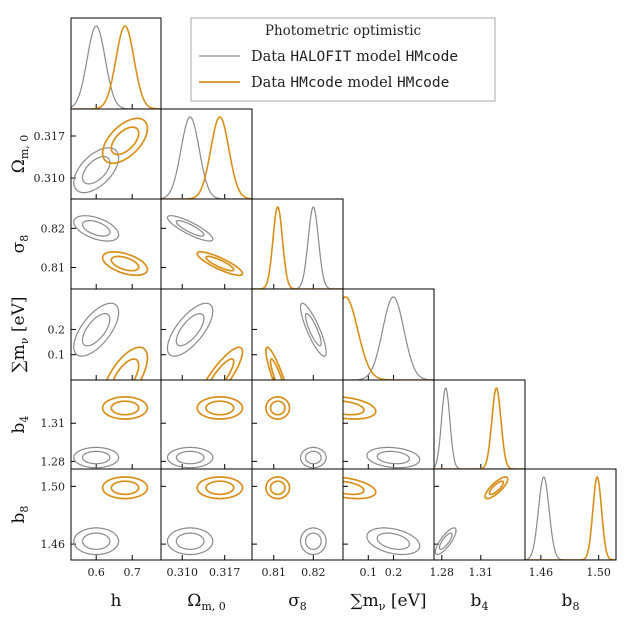 The height and width of the screenshot is (630, 643). What do you see at coordinates (442, 572) in the screenshot?
I see `x-tick-label-b4: 1.28` at bounding box center [442, 572].